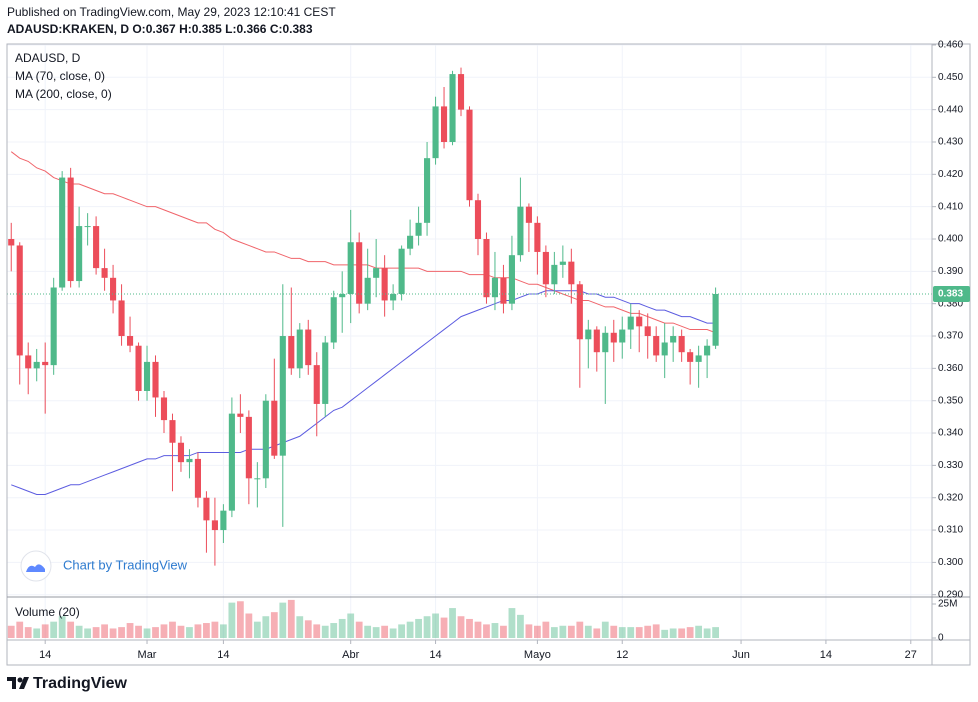  I want to click on y-tick-label: 0.350, so click(950, 400).